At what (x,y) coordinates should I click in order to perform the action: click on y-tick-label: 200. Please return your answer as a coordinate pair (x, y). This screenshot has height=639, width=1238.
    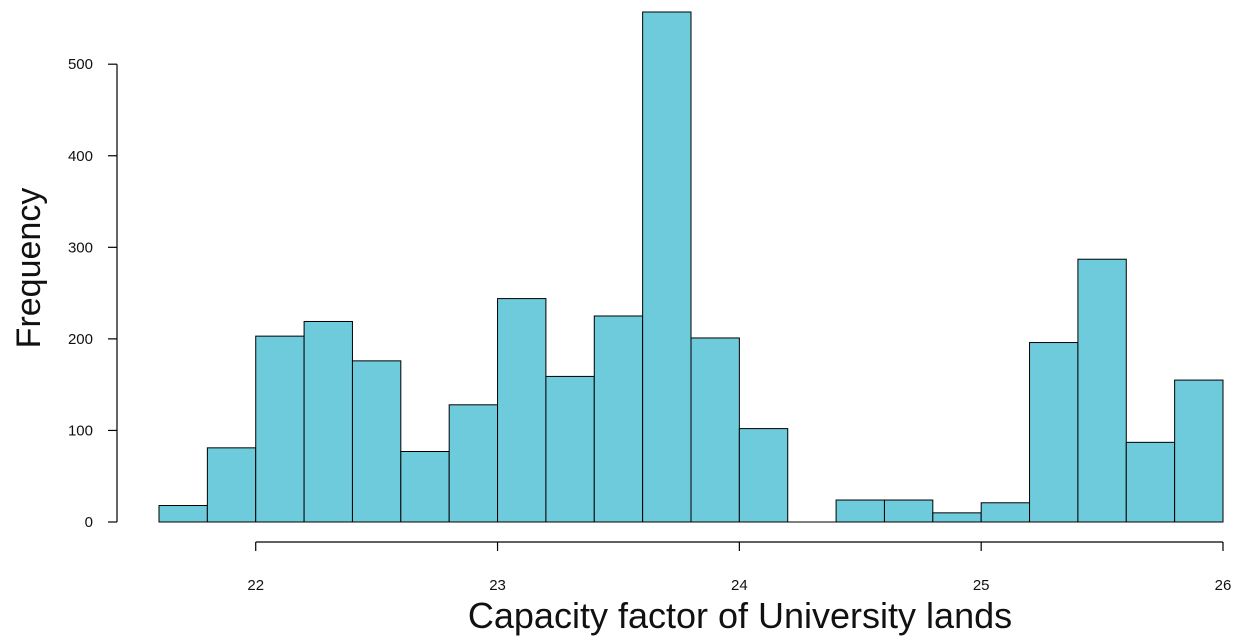
    Looking at the image, I should click on (80, 339).